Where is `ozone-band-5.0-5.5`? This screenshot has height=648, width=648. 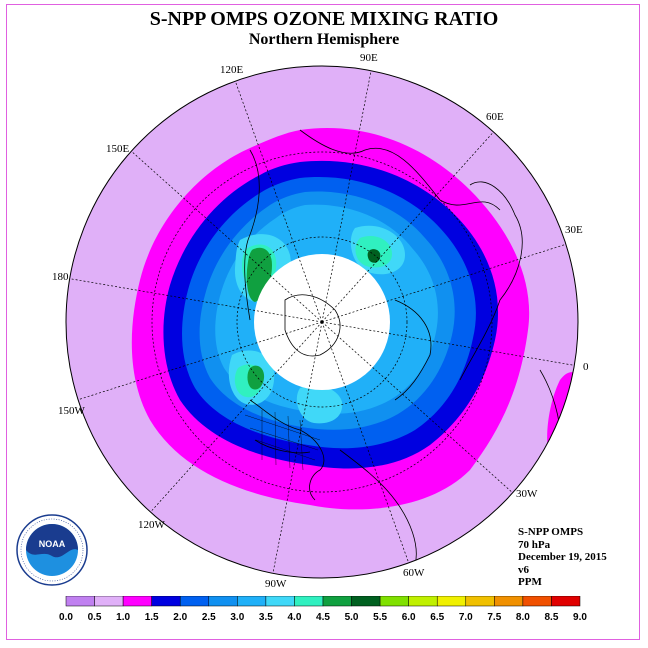
ozone-band-5.0-5.5 is located at coordinates (374, 256).